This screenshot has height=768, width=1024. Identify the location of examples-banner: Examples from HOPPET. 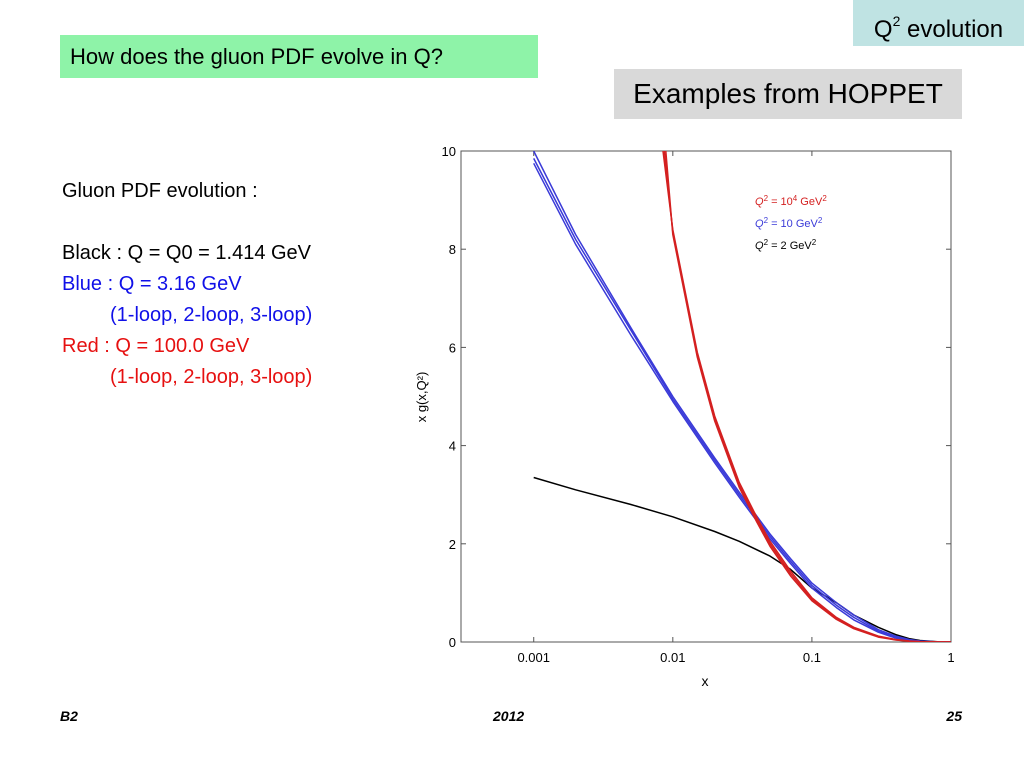
(788, 94).